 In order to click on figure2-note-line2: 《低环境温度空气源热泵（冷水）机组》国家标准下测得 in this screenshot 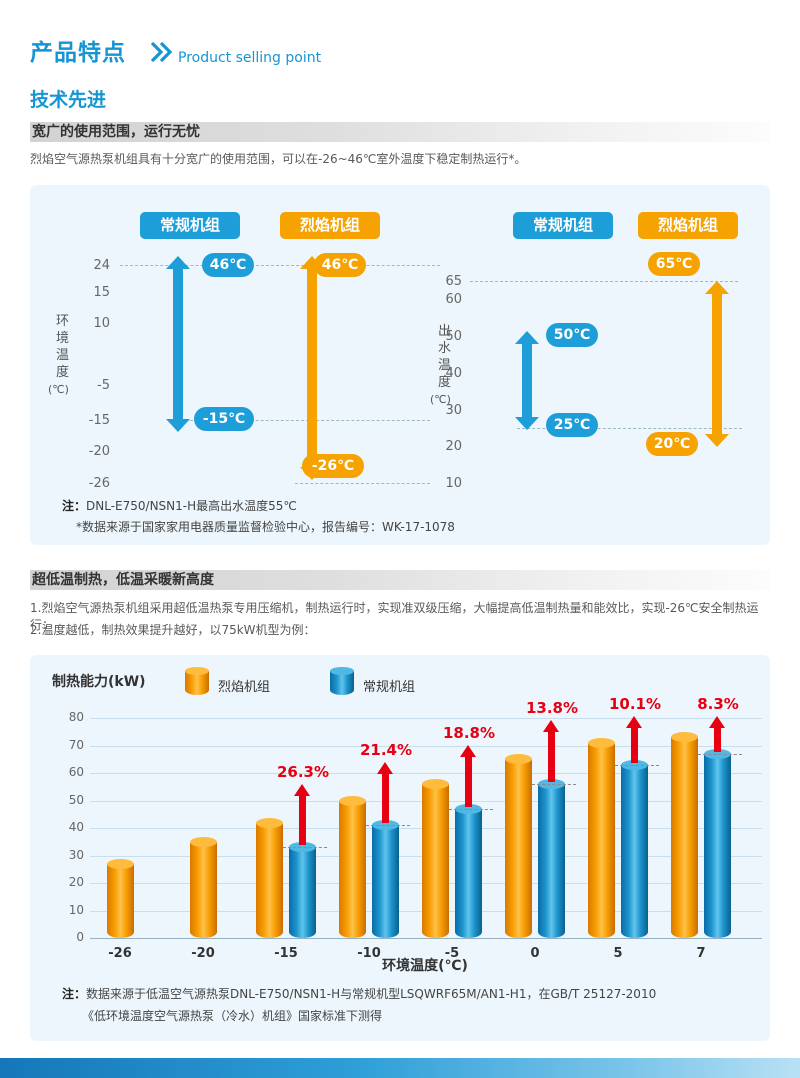, I will do `click(232, 1016)`.